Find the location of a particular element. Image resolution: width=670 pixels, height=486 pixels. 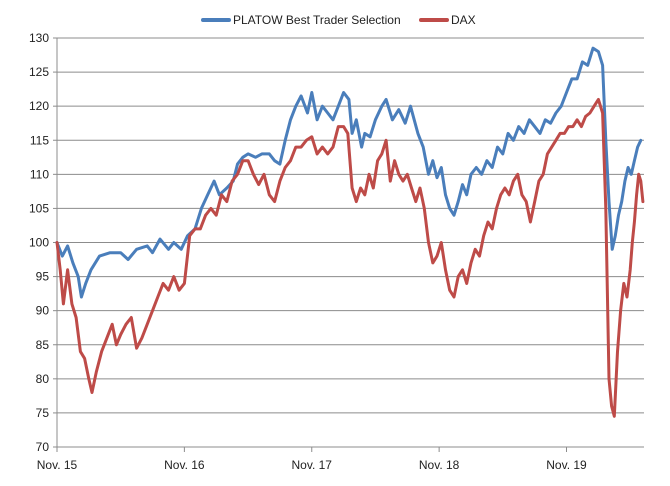

y-tick-label: 85 is located at coordinates (43, 345).